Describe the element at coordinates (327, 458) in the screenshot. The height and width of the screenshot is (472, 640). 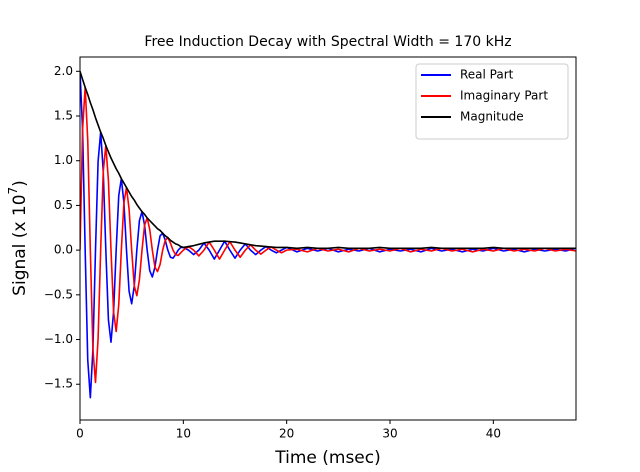
I see `x-axis-label: Time (msec)` at that location.